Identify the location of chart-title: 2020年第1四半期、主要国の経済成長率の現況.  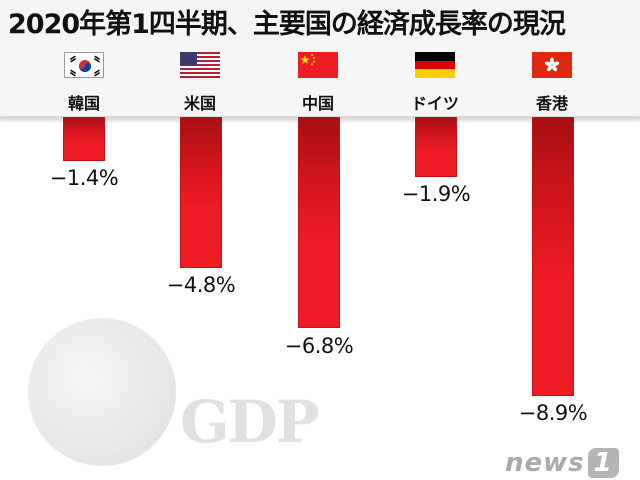
(287, 24).